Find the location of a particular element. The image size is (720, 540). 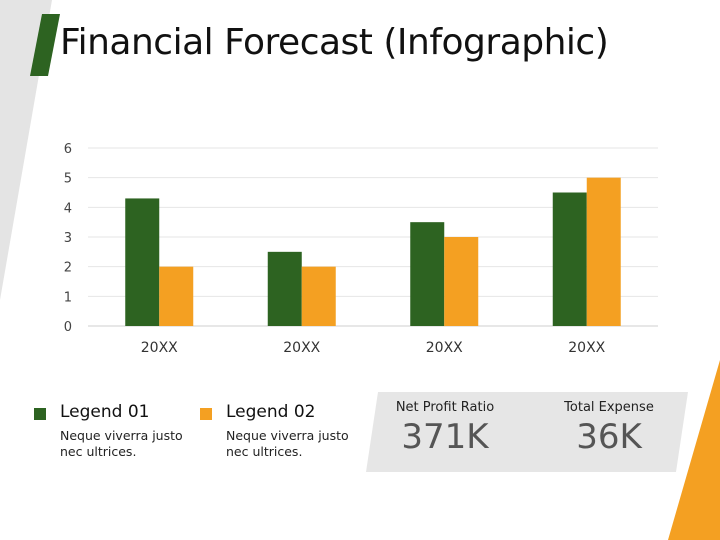

kpi-total-expense: Total Expense 36K is located at coordinates (609, 428).